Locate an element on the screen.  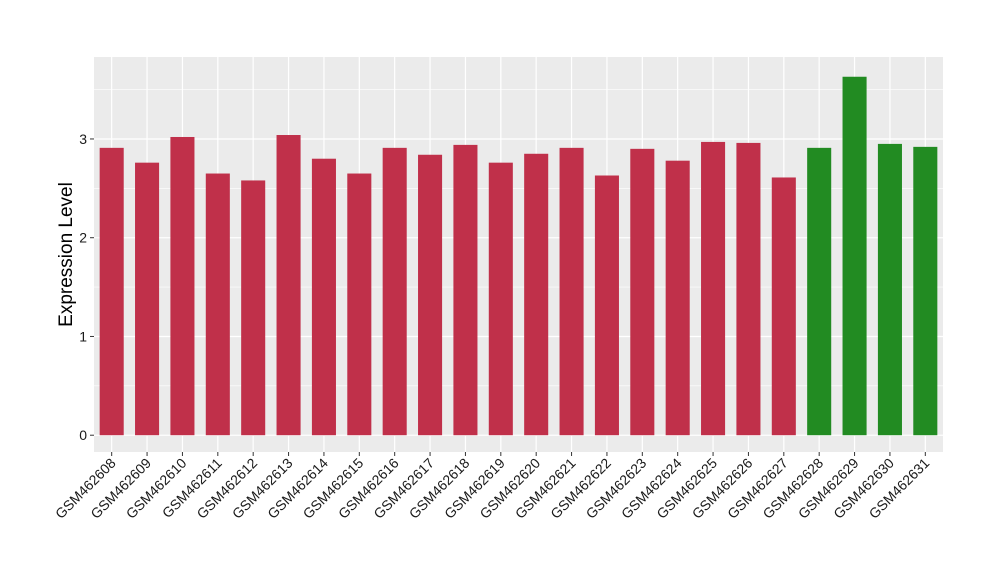
bar-GSM462609 is located at coordinates (147, 299).